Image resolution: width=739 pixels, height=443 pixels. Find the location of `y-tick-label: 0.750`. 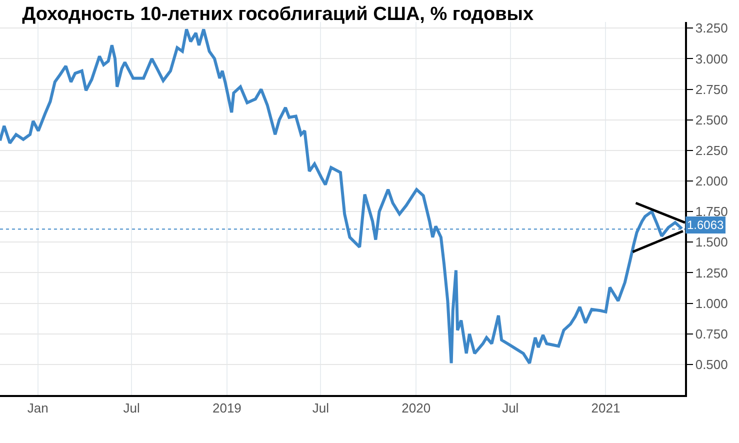

y-tick-label: 0.750 is located at coordinates (711, 334).